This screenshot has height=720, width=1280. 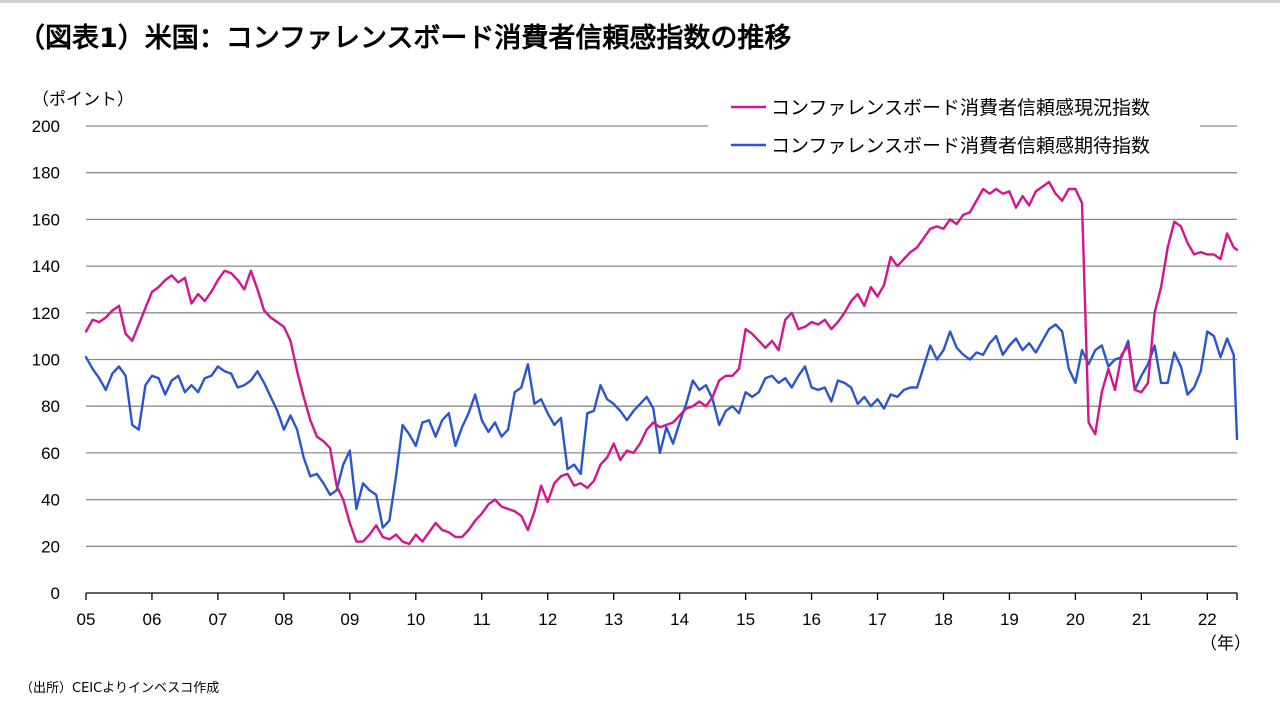 What do you see at coordinates (877, 619) in the screenshot?
I see `x-tick-label: 17` at bounding box center [877, 619].